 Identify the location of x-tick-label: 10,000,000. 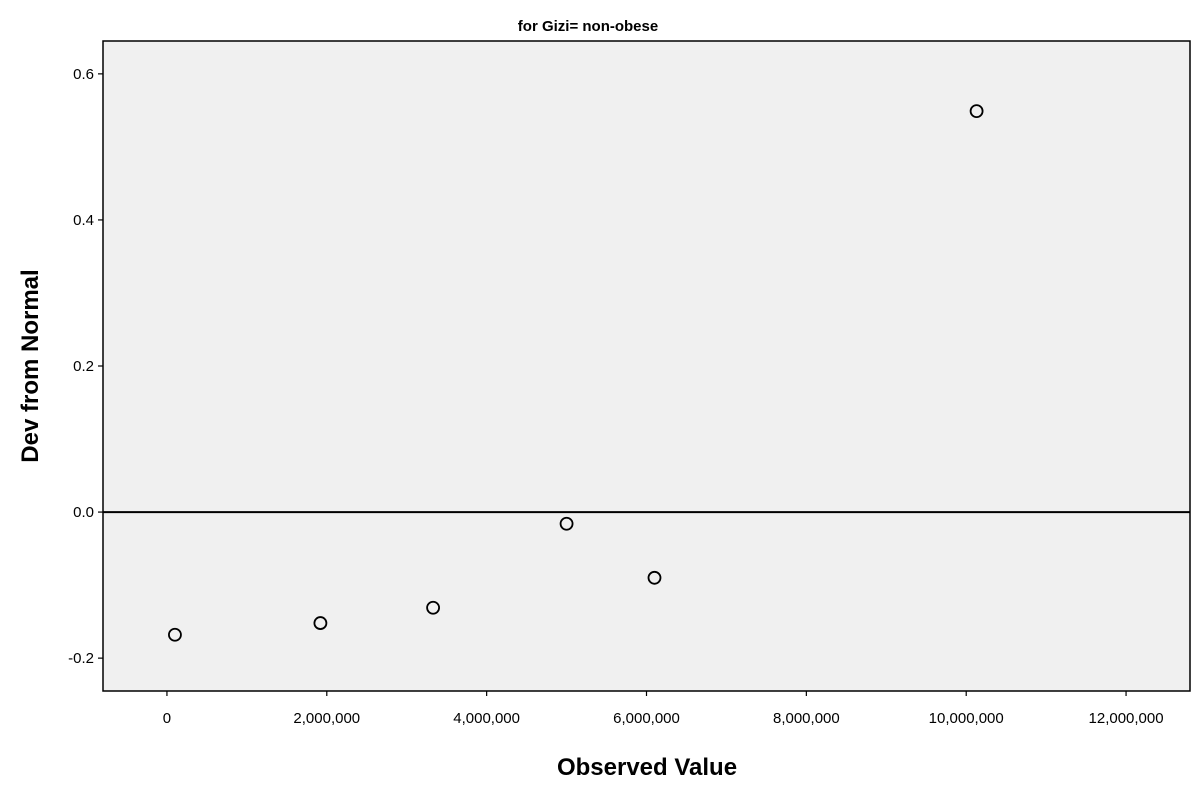
(966, 718).